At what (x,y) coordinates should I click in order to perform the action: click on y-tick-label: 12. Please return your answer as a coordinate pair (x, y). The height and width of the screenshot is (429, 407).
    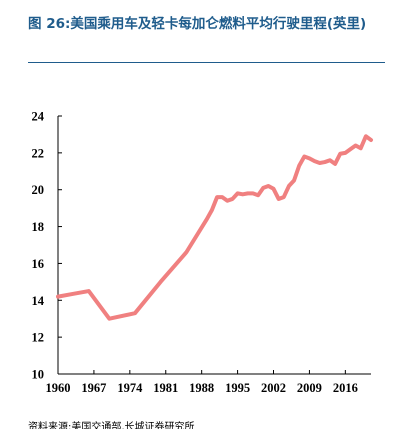
    Looking at the image, I should click on (38, 338).